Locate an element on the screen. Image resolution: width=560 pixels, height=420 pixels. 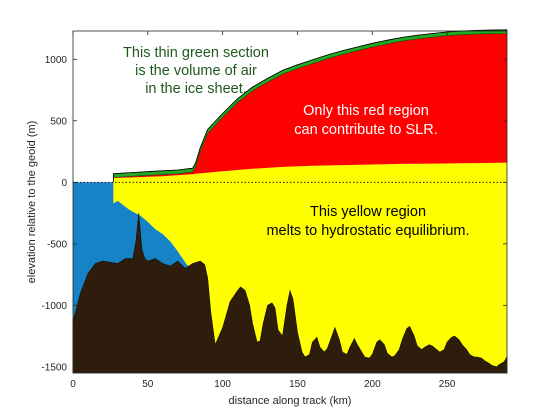
y-tick-label: -500 is located at coordinates (57, 244).